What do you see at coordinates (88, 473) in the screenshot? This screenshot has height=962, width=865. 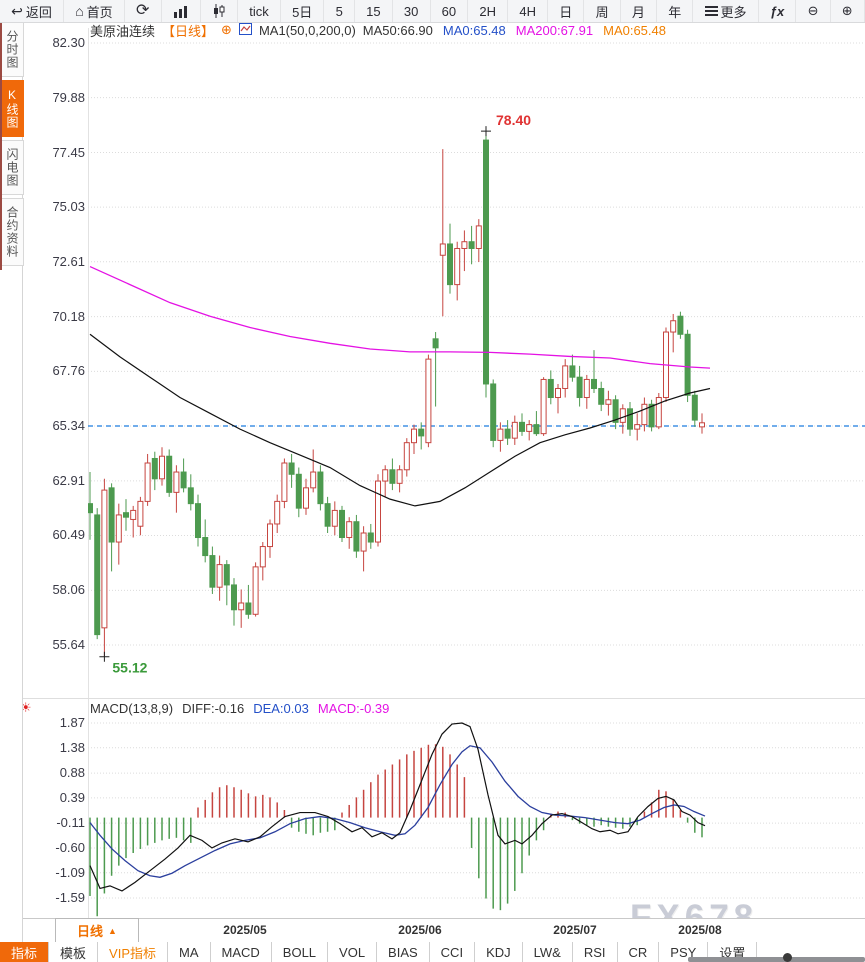 I see `axis-separator` at bounding box center [88, 473].